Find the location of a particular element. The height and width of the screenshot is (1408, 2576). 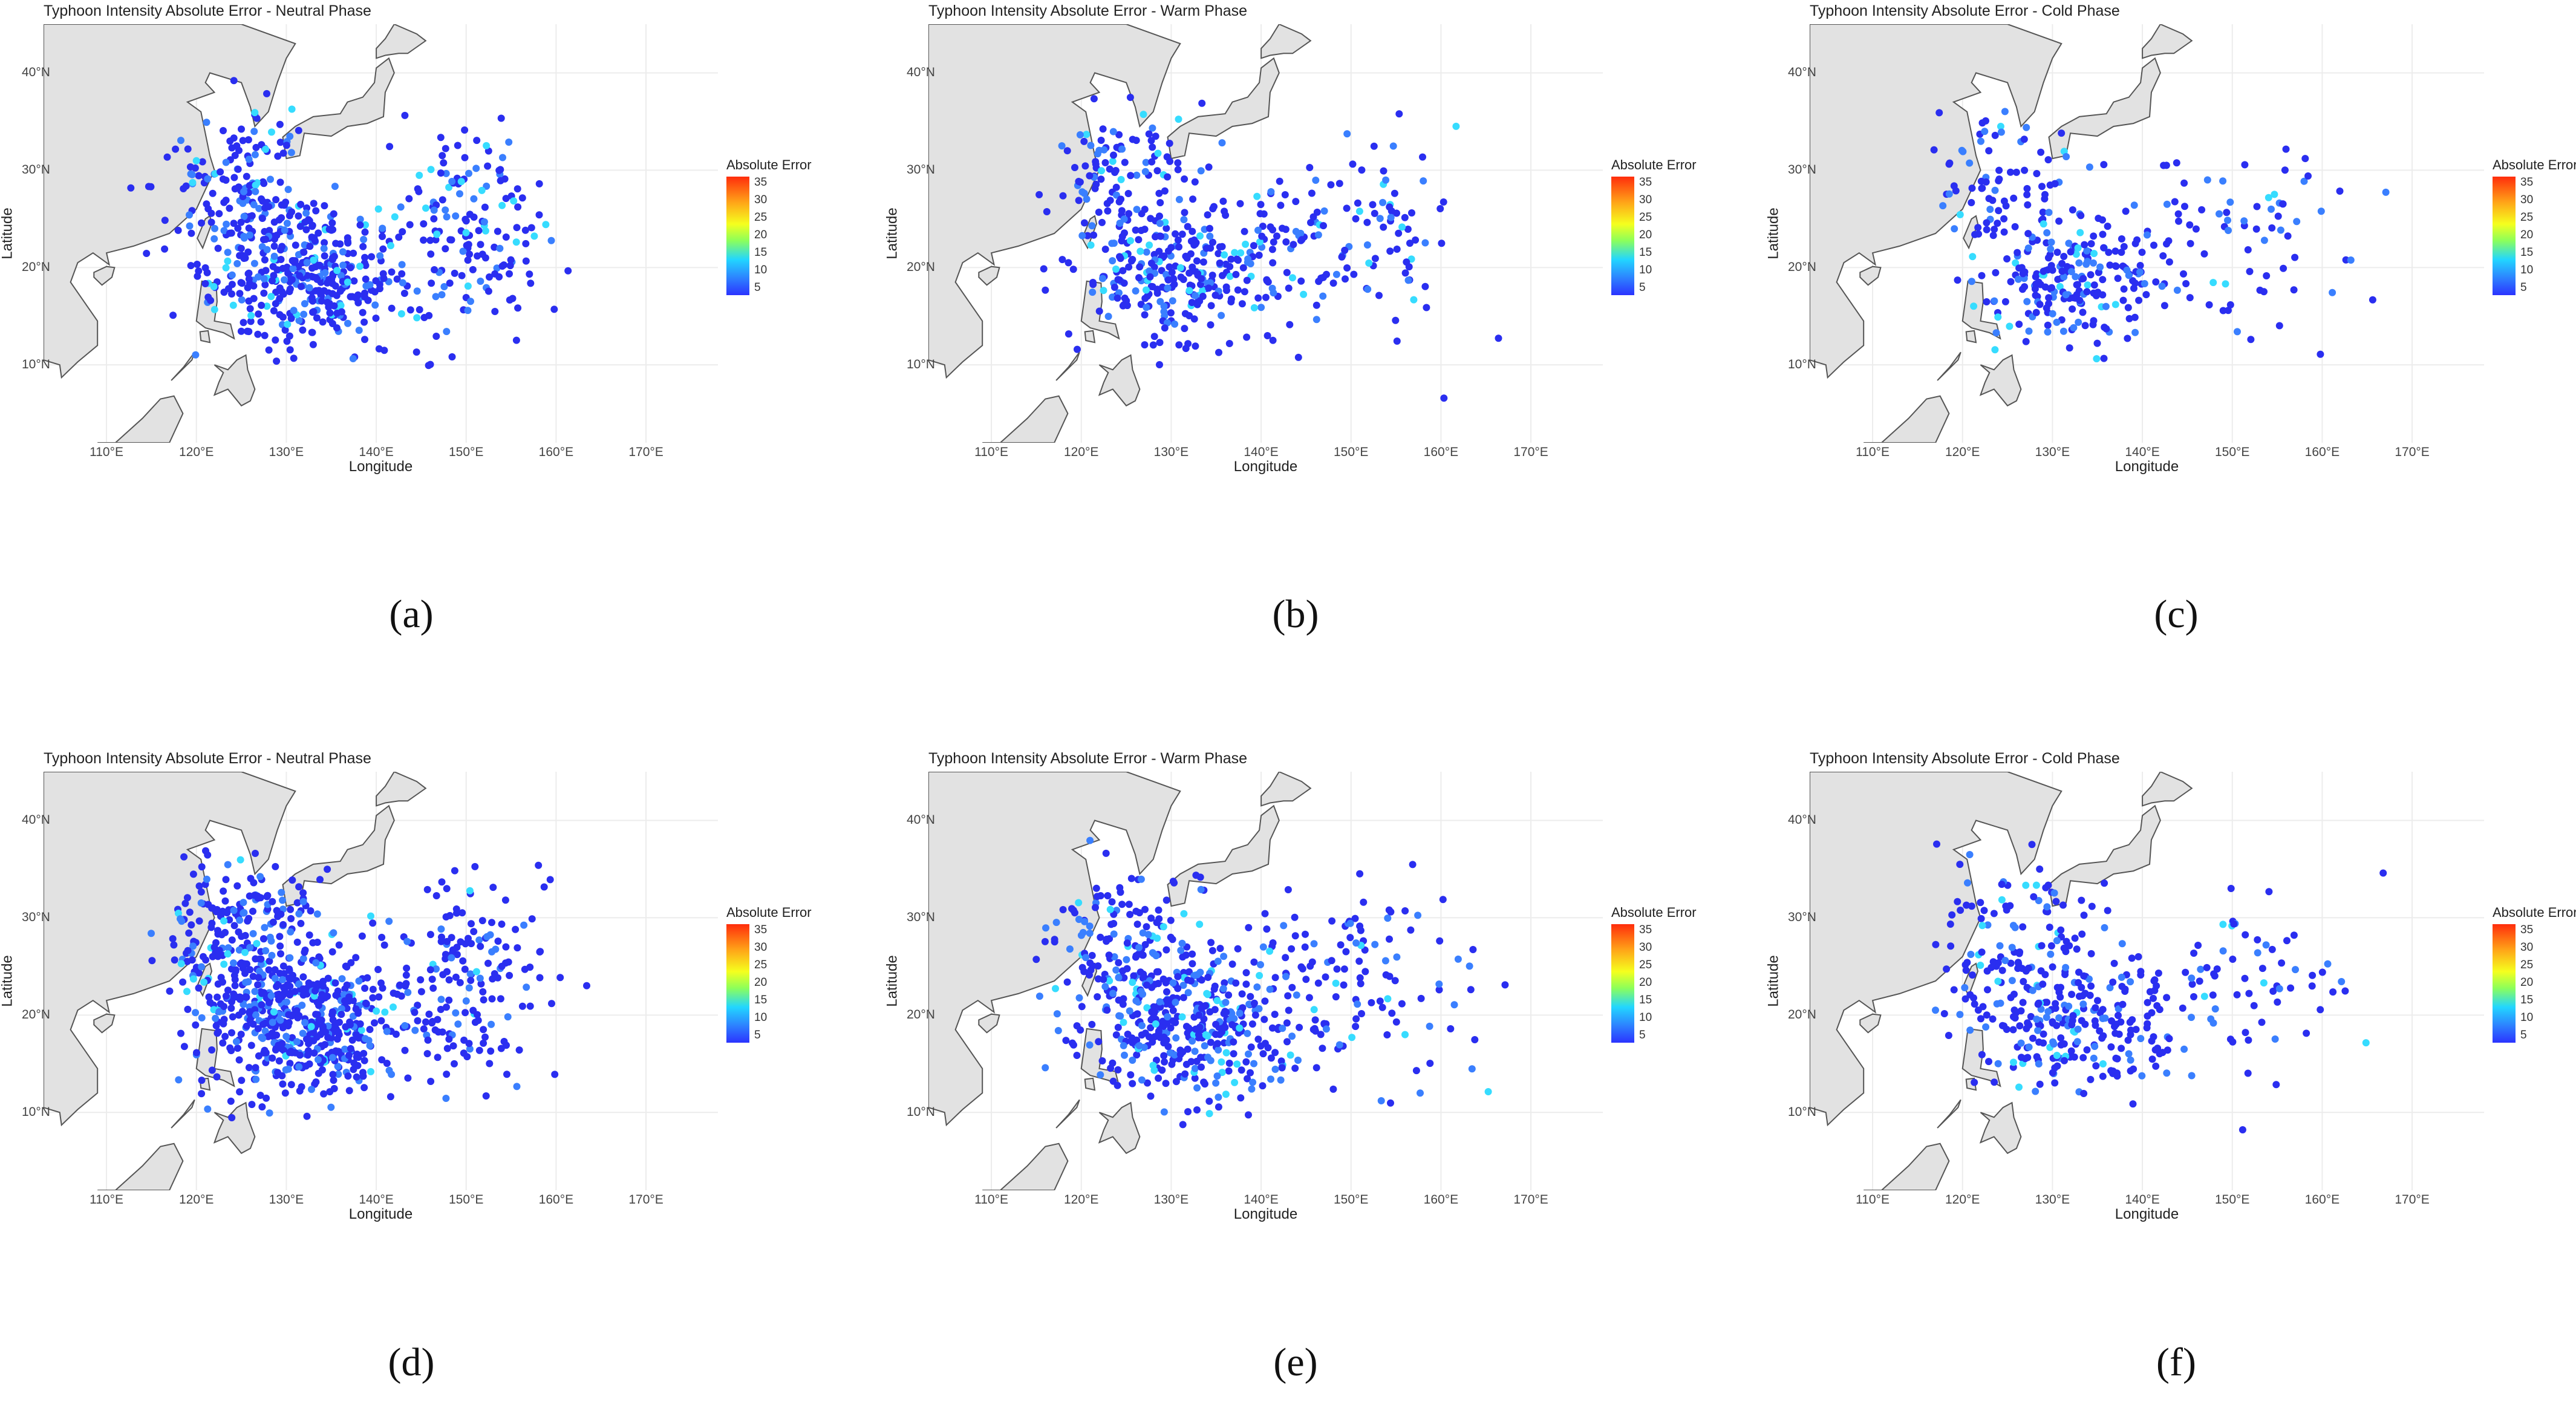

x-tick-label: 130°E is located at coordinates (1171, 452).